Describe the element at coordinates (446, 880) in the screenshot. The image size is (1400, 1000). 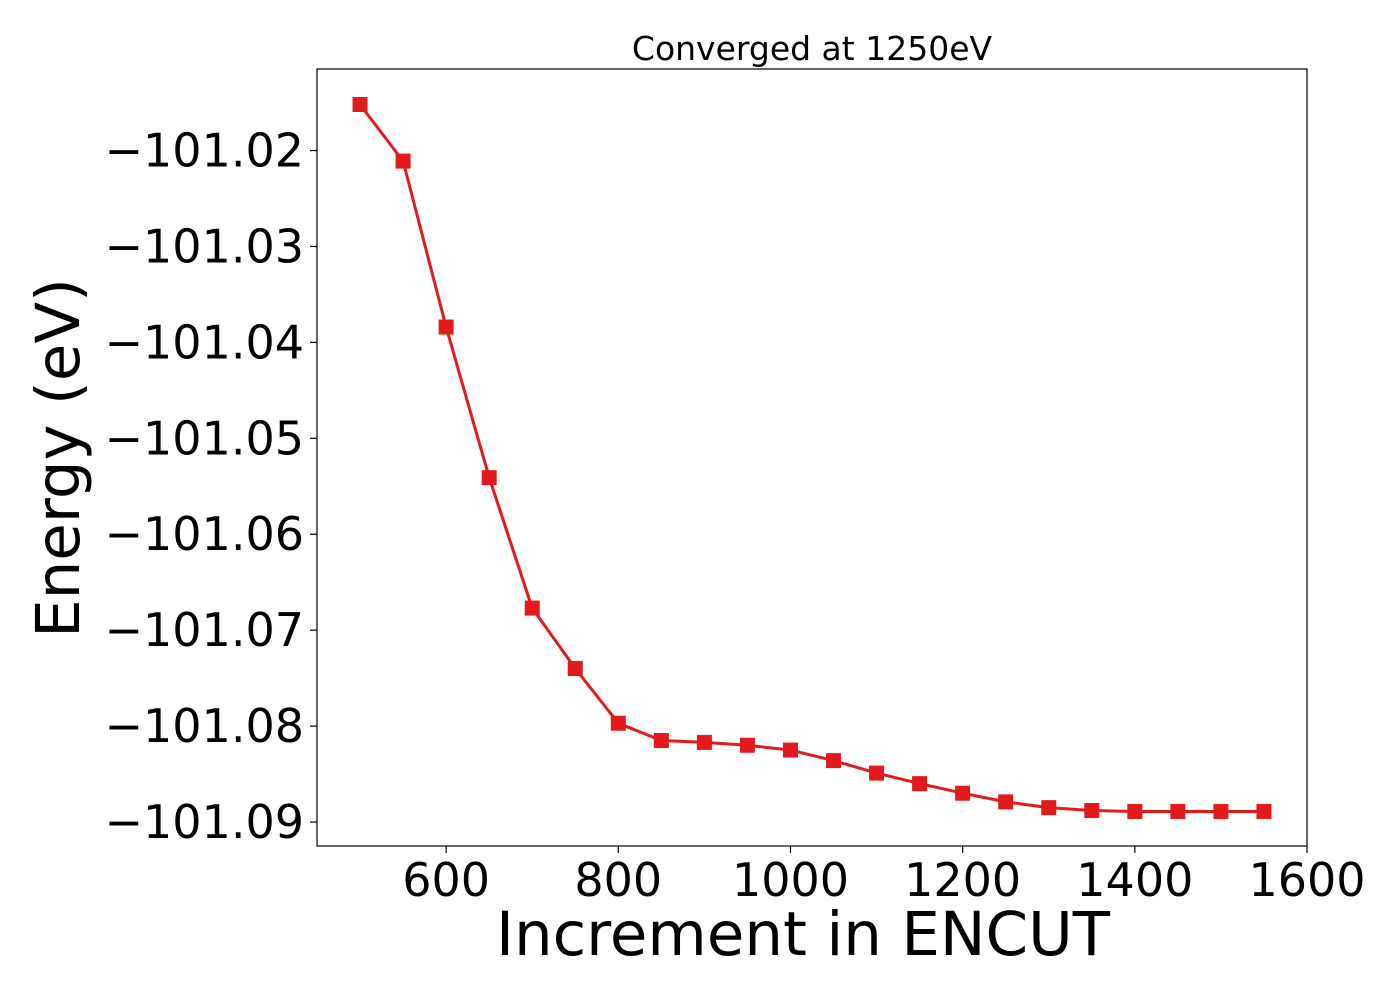
I see `x-tick-label: 600` at that location.